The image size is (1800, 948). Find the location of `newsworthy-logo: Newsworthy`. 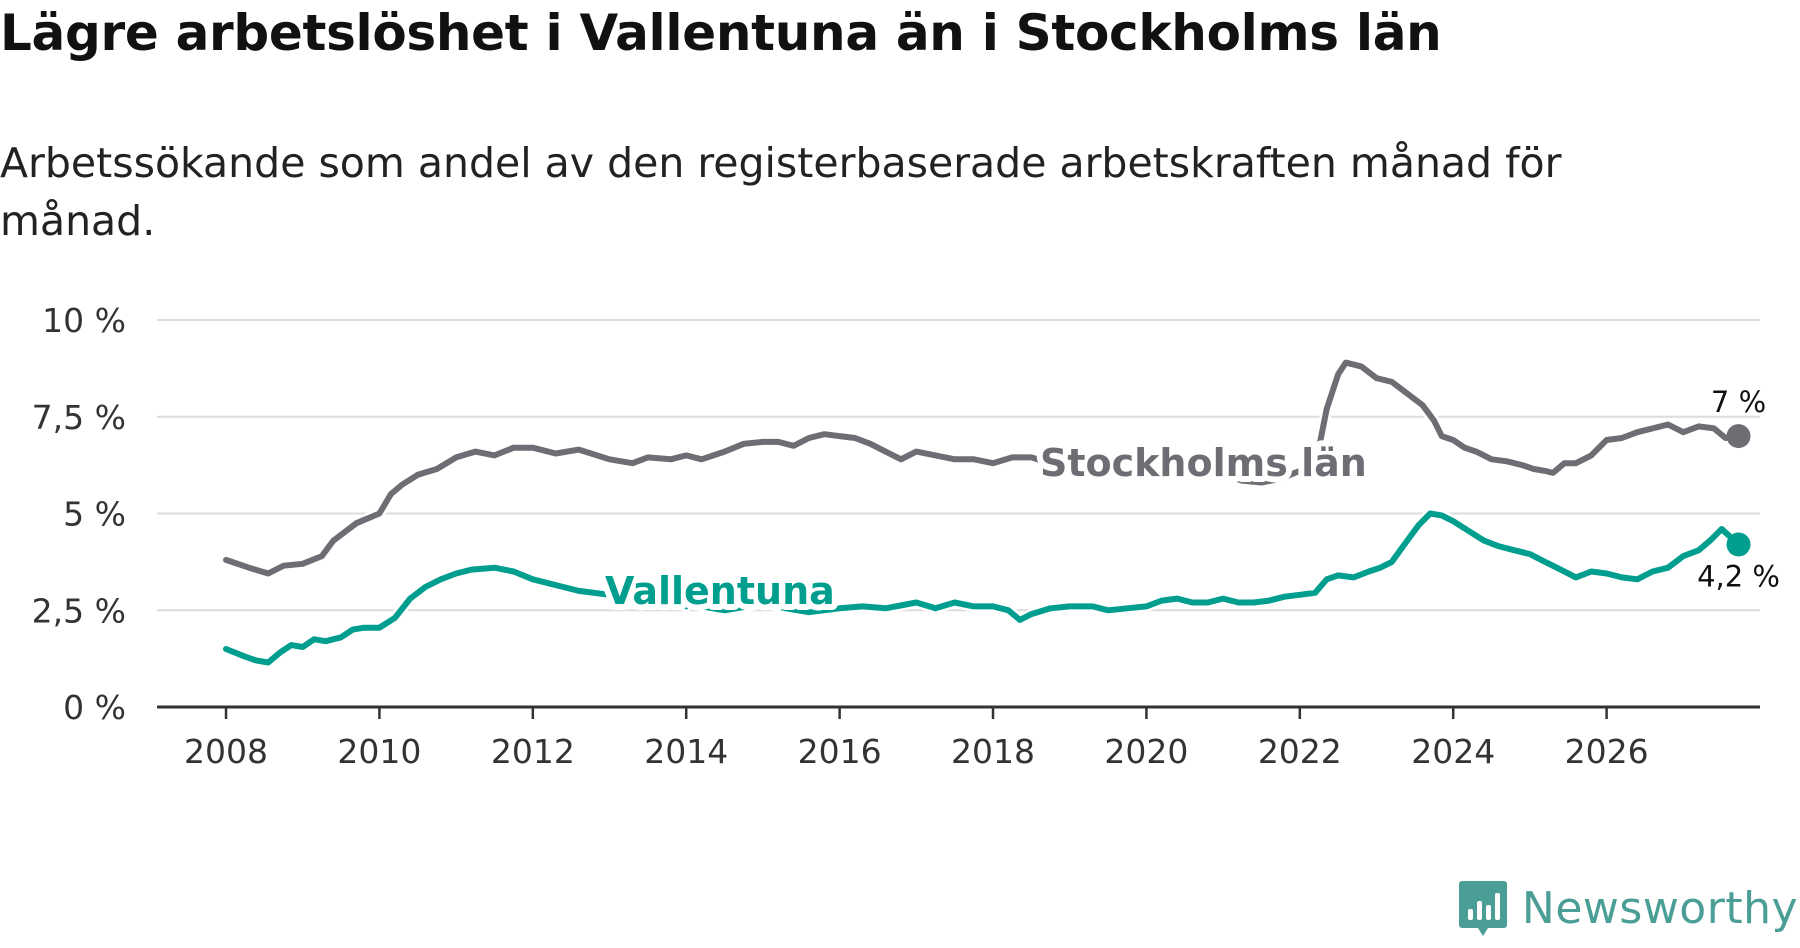

newsworthy-logo: Newsworthy is located at coordinates (1628, 908).